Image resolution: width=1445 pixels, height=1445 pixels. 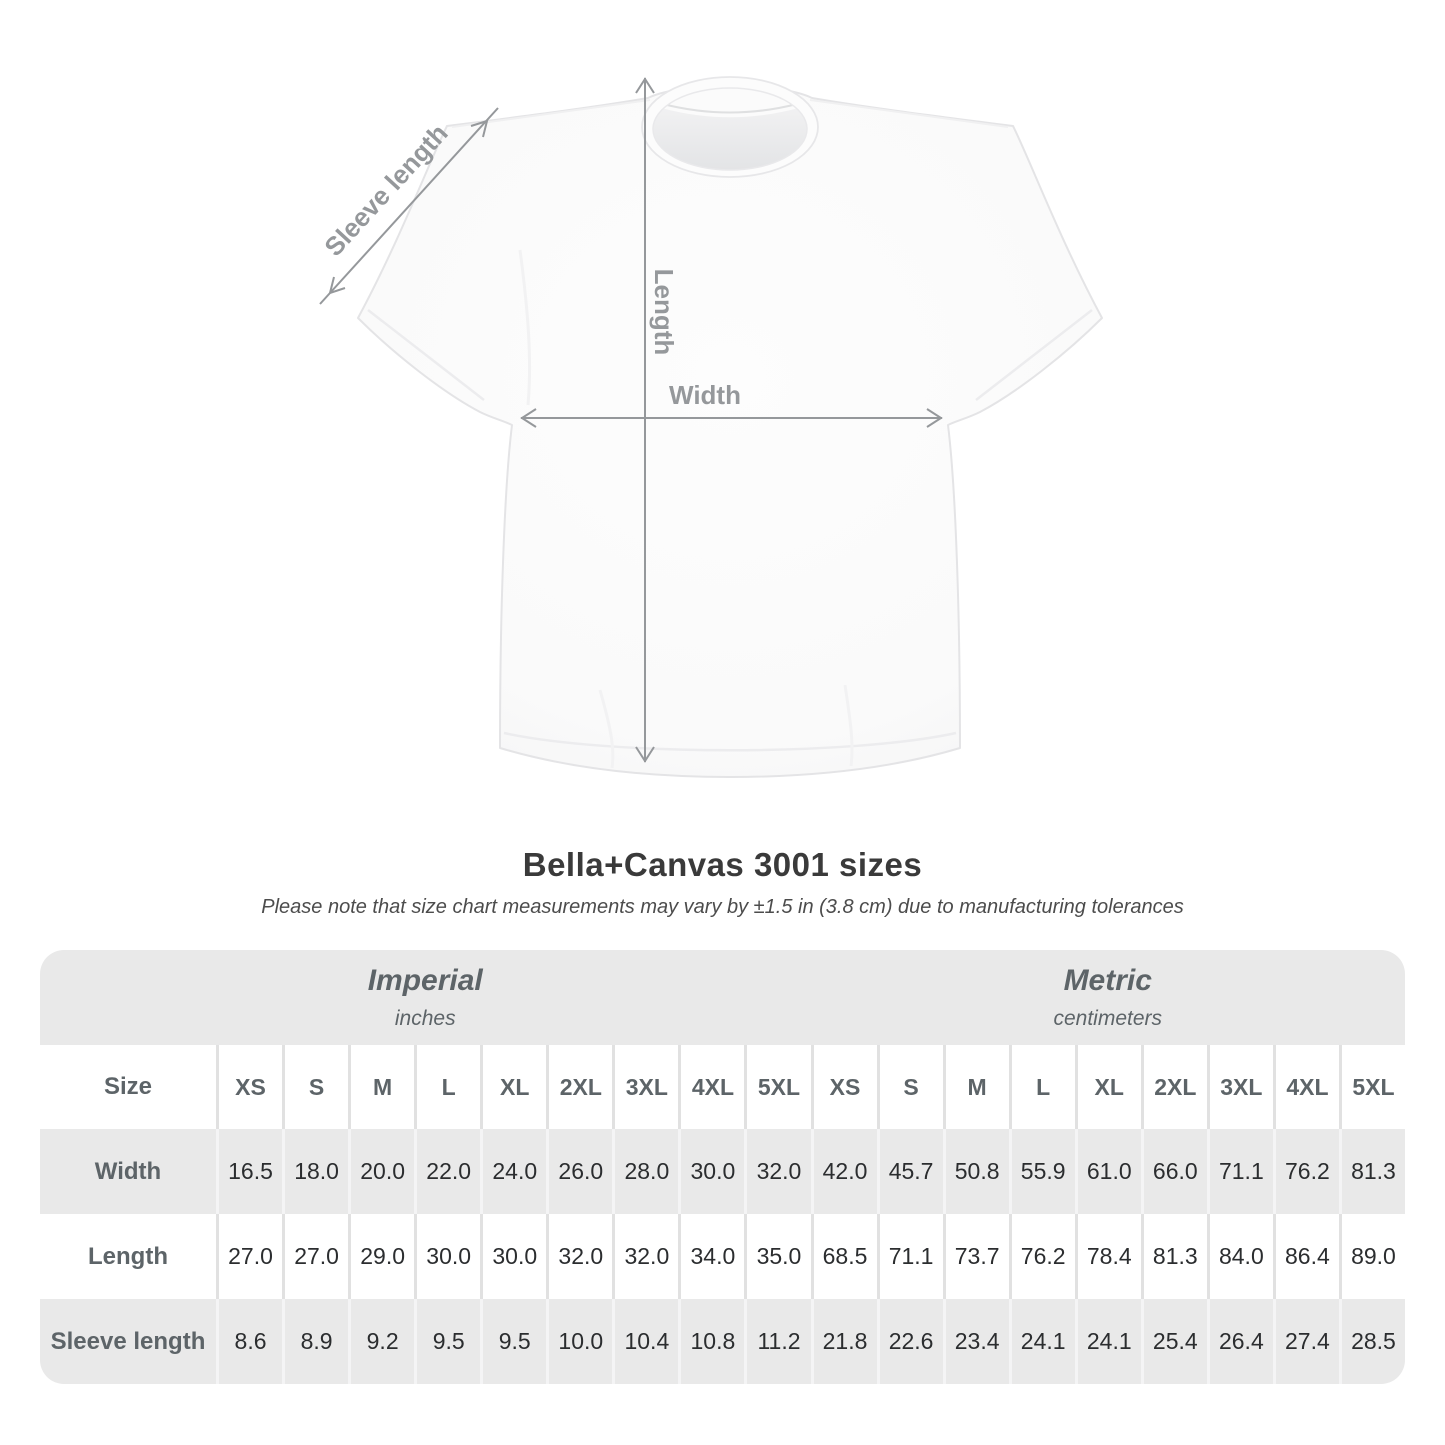 I want to click on cell-width-metric-2xl: 66.0, so click(x=1173, y=1171).